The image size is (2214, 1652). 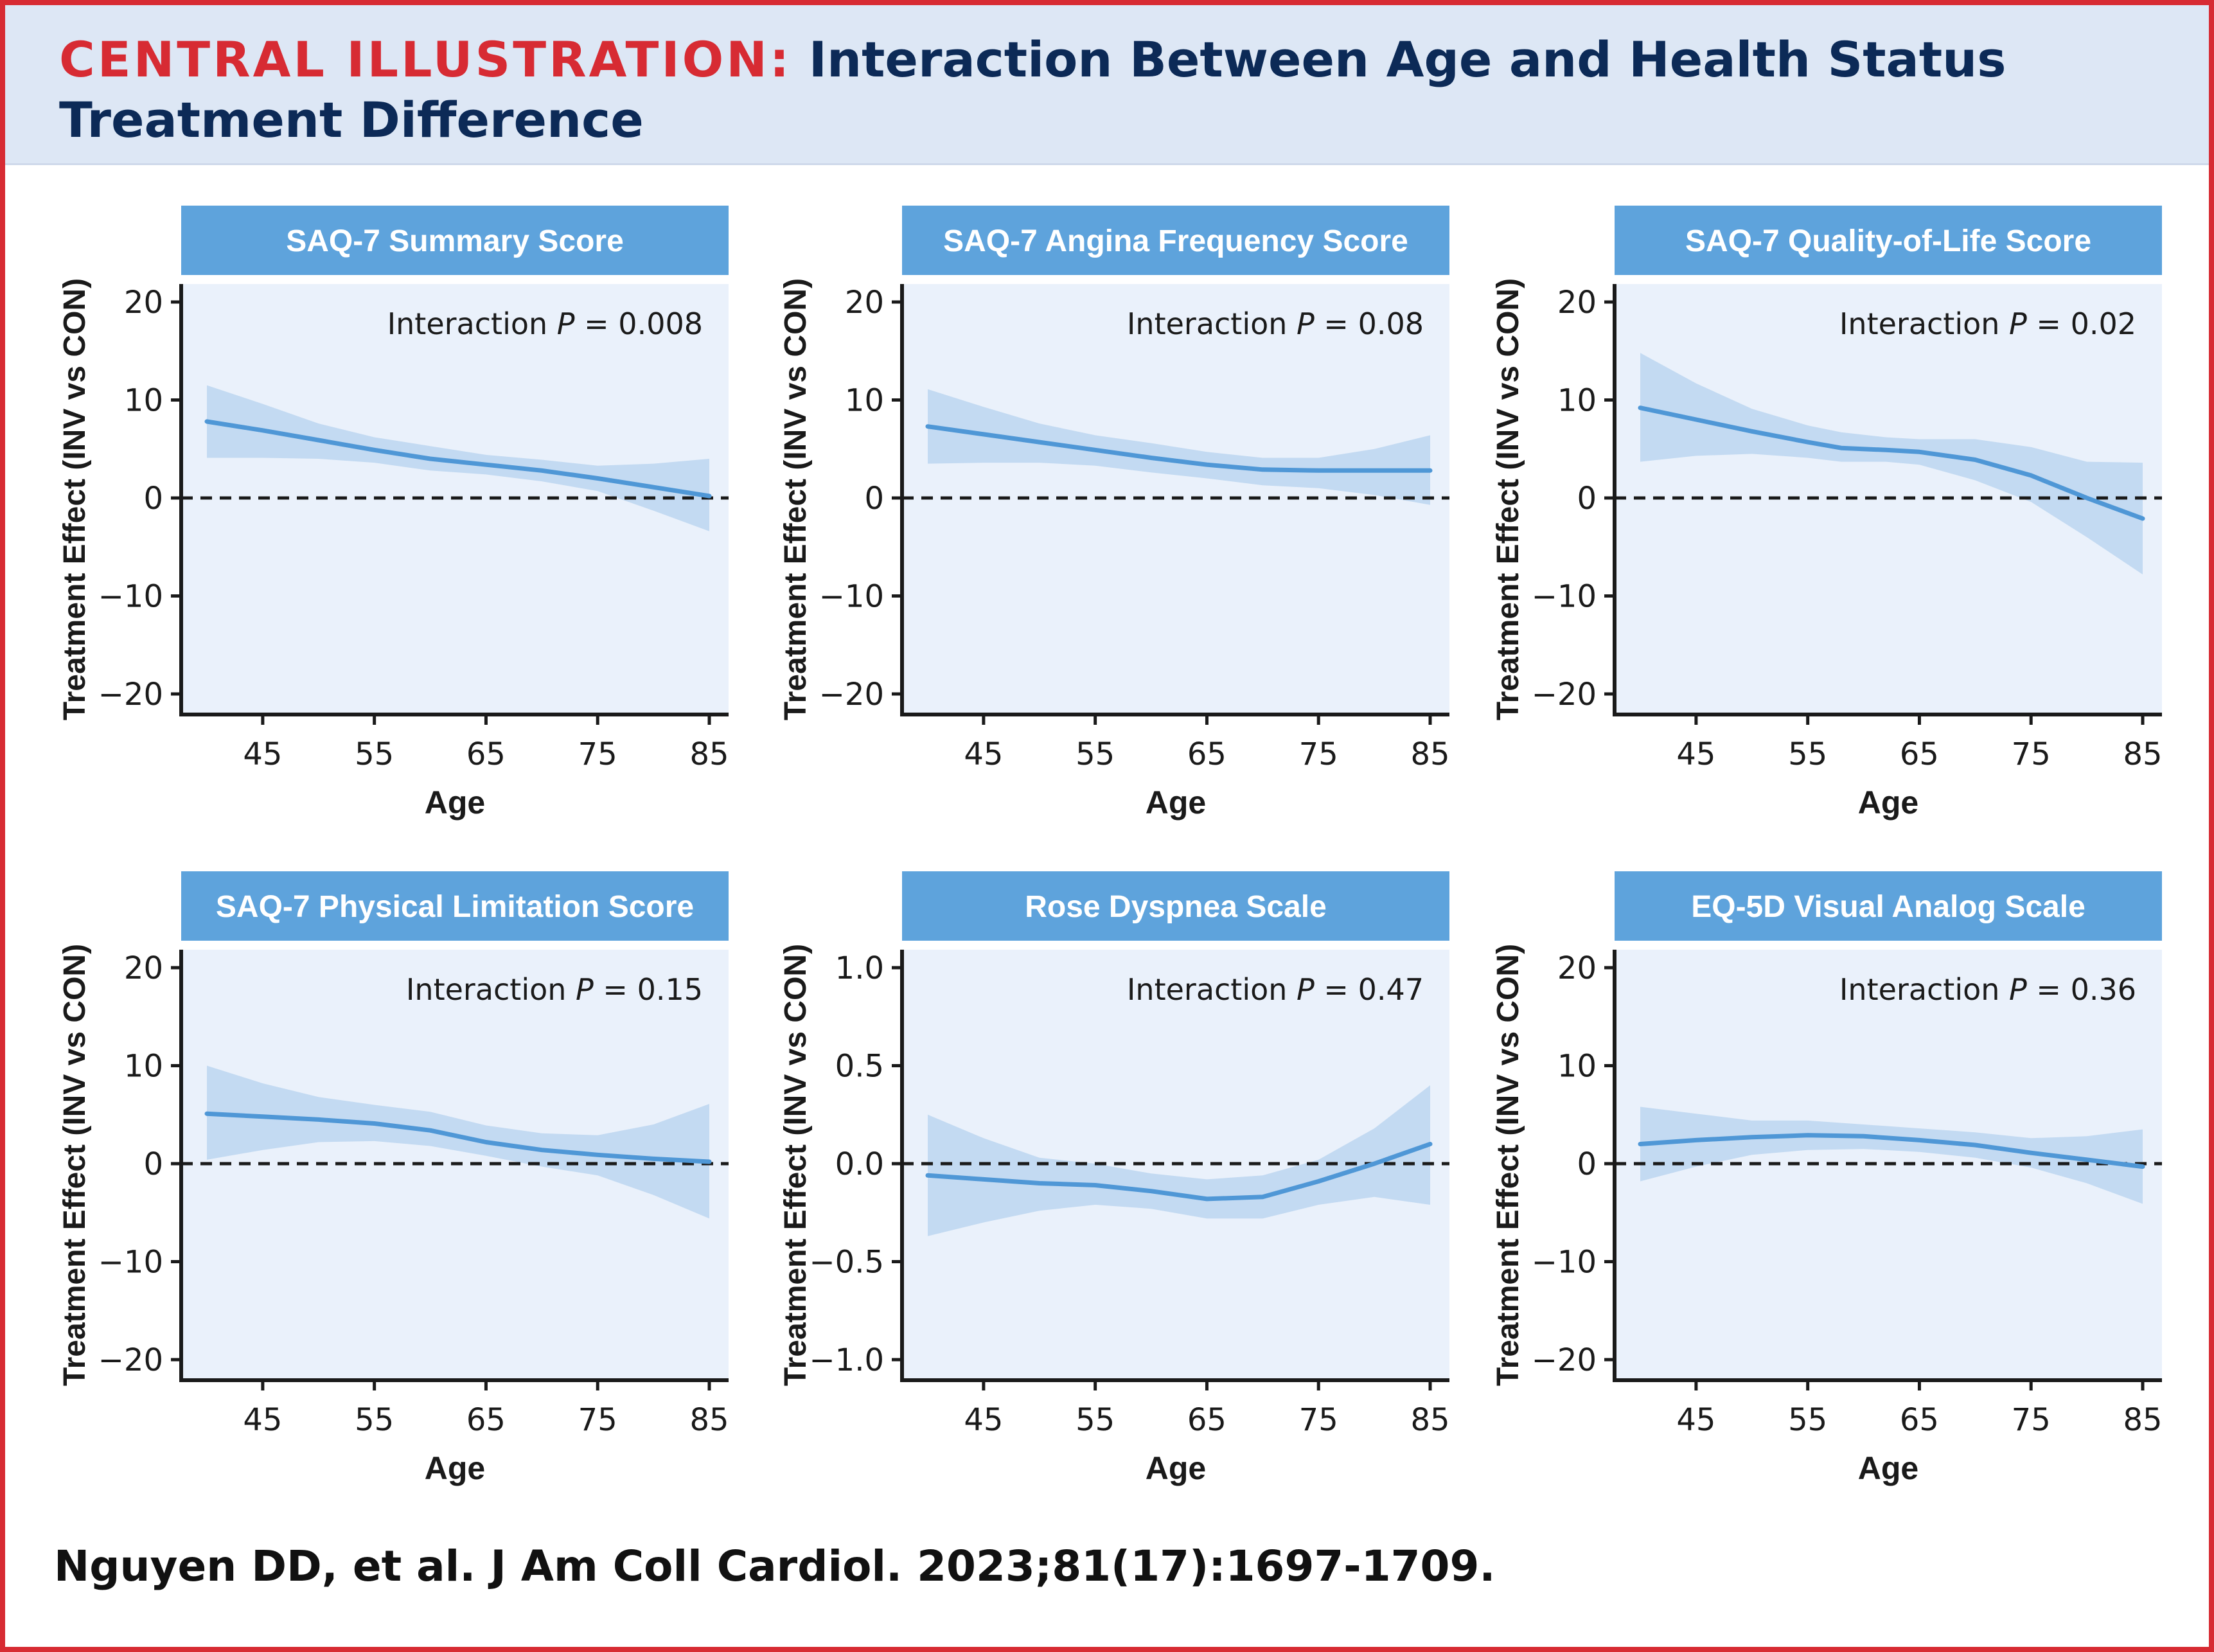 What do you see at coordinates (846, 1263) in the screenshot?
I see `y-tick-label: −0.5` at bounding box center [846, 1263].